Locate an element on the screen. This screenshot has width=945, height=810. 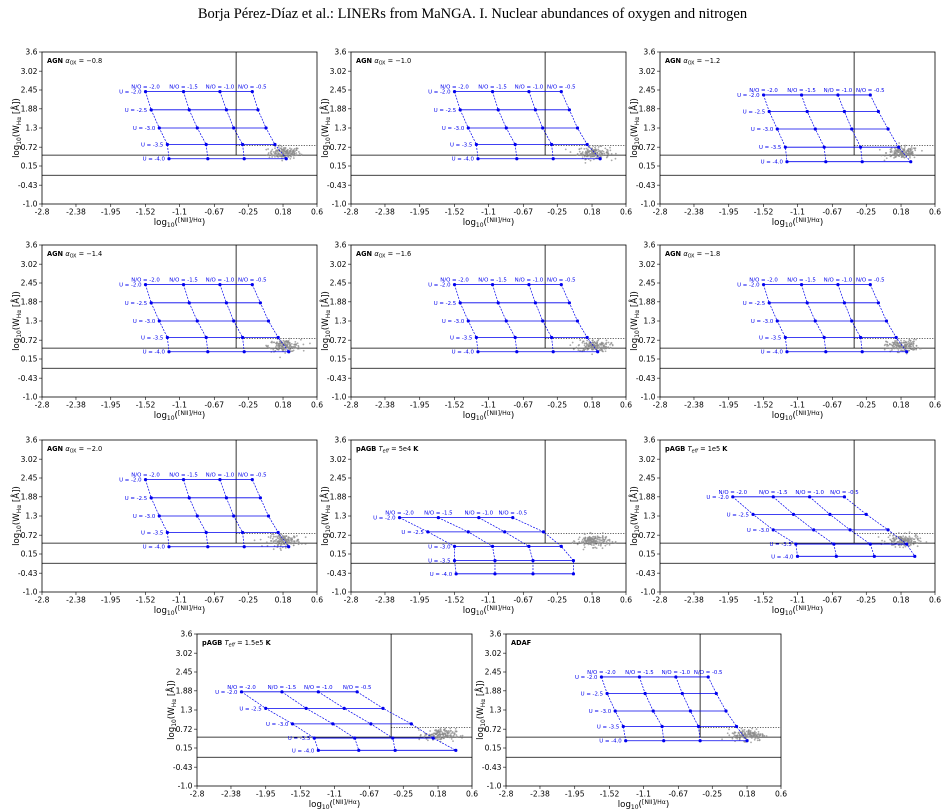
plot-frame is located at coordinates (797, 128).